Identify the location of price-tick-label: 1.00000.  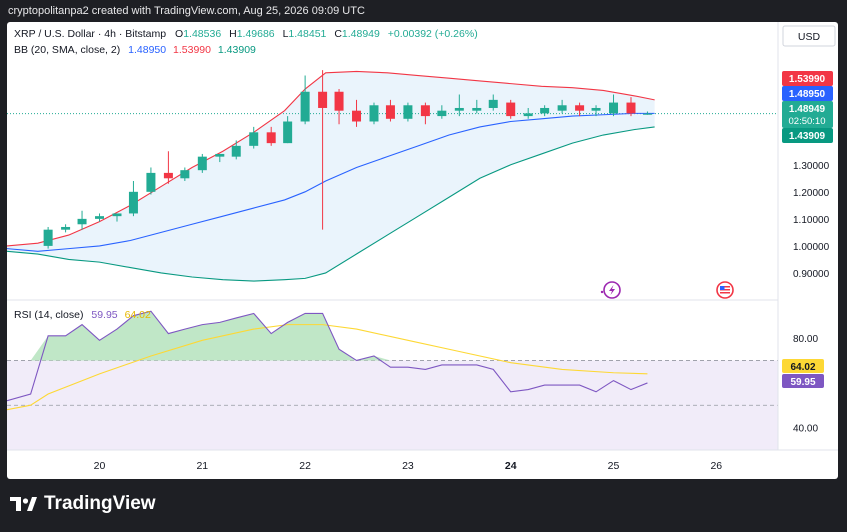
(811, 247).